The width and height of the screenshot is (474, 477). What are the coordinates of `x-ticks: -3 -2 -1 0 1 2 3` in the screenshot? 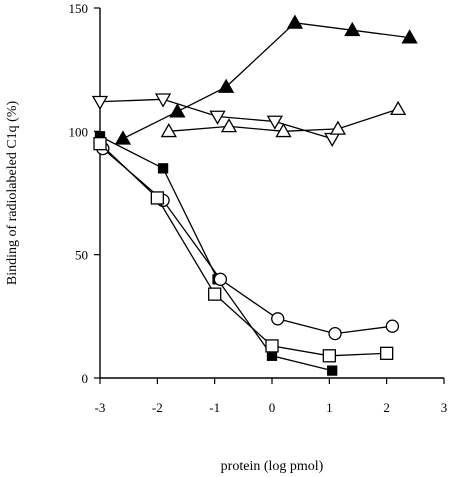 It's located at (271, 396).